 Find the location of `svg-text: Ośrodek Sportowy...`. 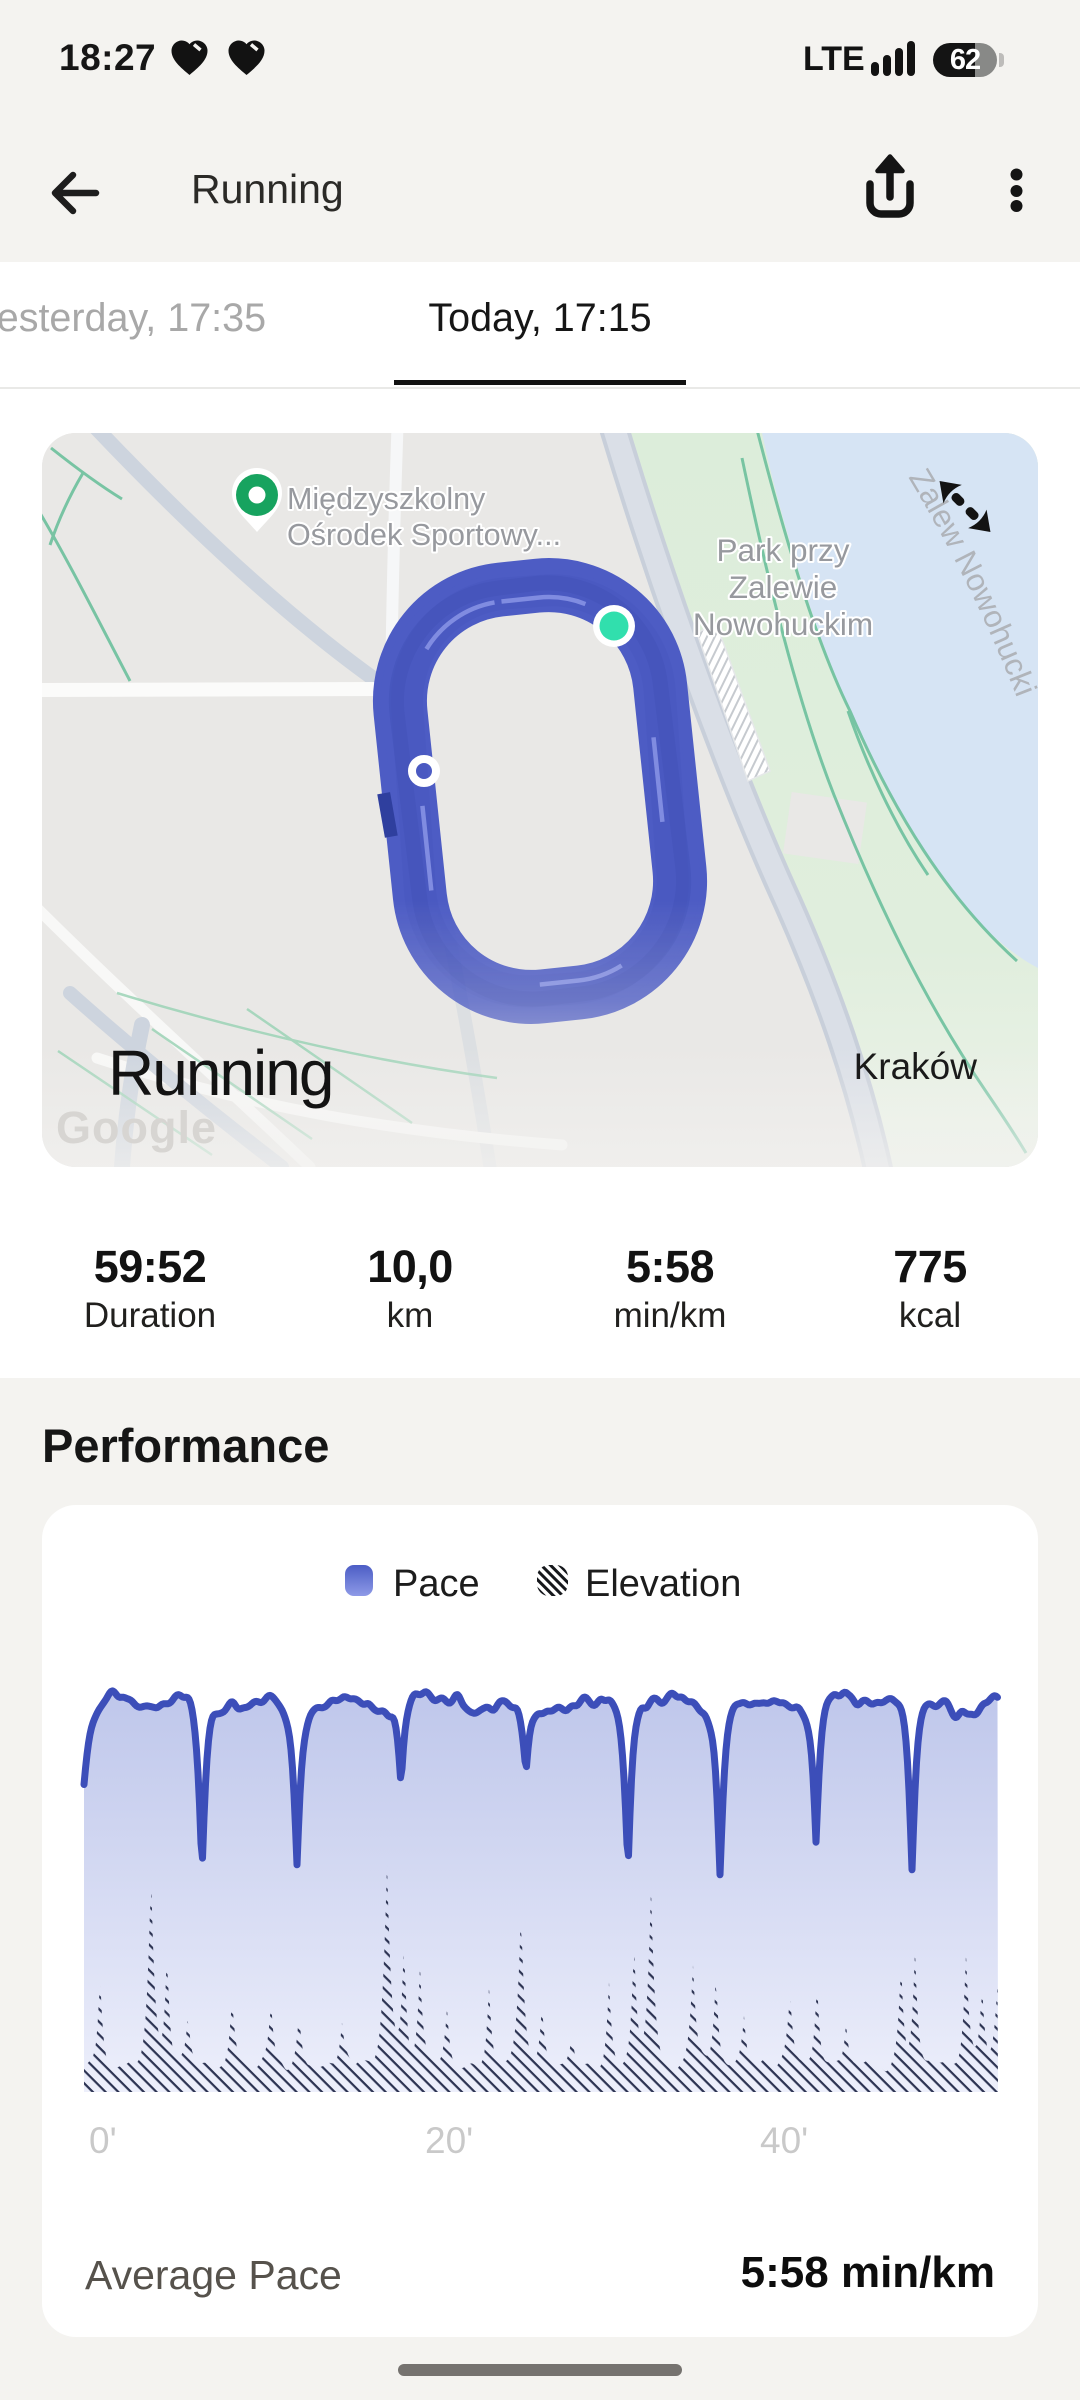

svg-text: Ośrodek Sportowy... is located at coordinates (424, 535).